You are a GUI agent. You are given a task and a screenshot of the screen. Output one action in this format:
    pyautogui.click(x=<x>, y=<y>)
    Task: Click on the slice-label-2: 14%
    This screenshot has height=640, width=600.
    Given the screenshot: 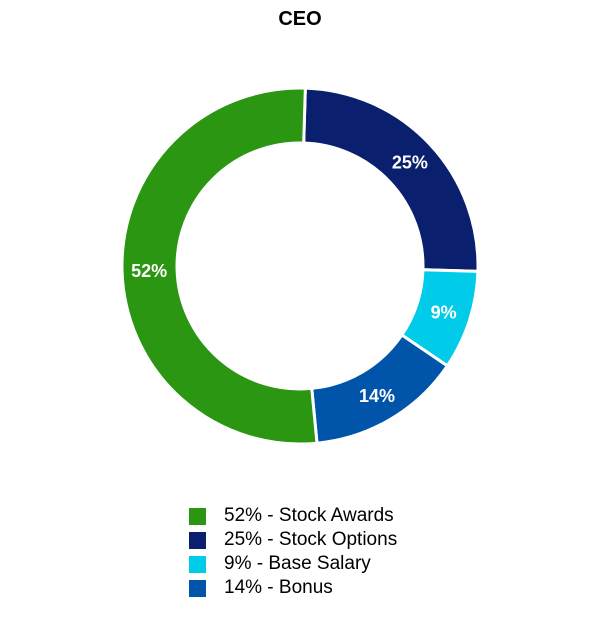 What is the action you would take?
    pyautogui.click(x=377, y=396)
    